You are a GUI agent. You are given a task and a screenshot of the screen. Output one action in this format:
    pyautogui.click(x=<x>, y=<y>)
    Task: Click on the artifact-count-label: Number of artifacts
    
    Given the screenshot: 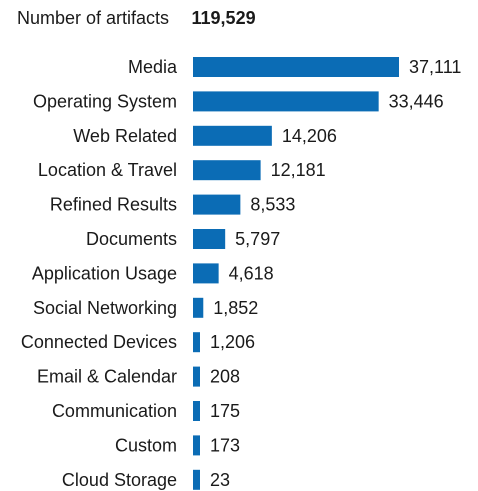 What is the action you would take?
    pyautogui.click(x=93, y=18)
    